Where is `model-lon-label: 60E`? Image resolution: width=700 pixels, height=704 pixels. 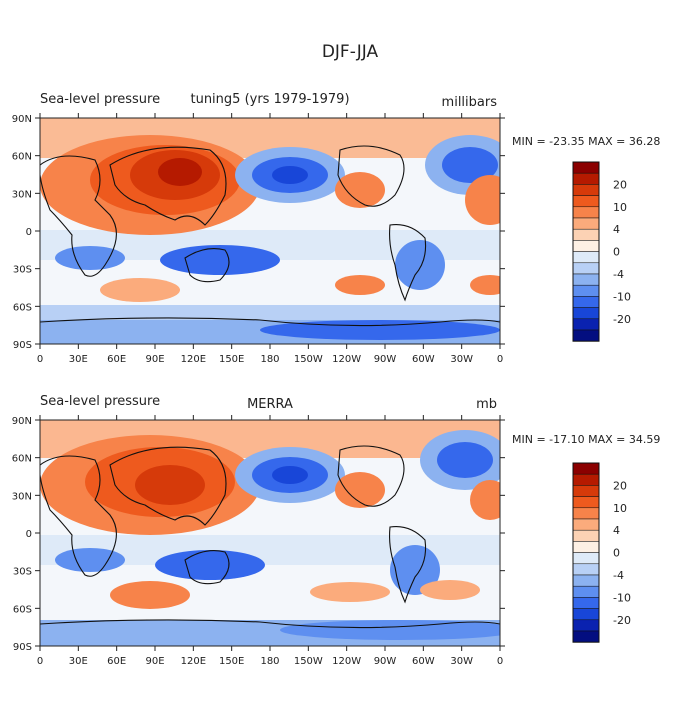 model-lon-label: 60E is located at coordinates (116, 359).